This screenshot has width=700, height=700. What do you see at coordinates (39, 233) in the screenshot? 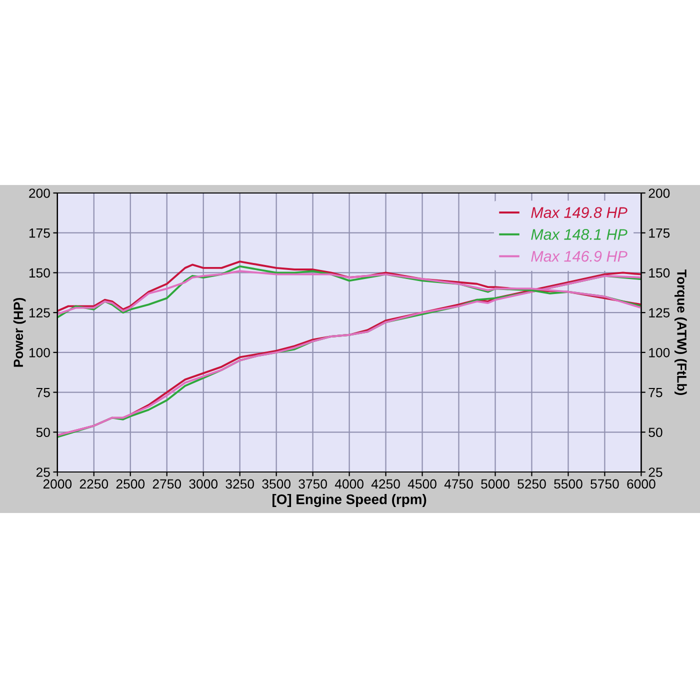
I see `y-tick-label: 175` at bounding box center [39, 233].